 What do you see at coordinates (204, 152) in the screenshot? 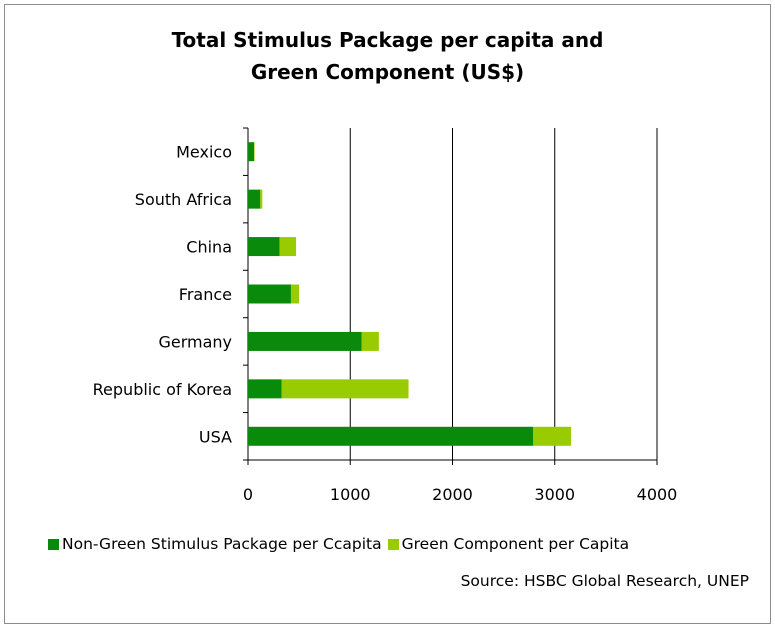
I see `y-tick-label: Mexico` at bounding box center [204, 152].